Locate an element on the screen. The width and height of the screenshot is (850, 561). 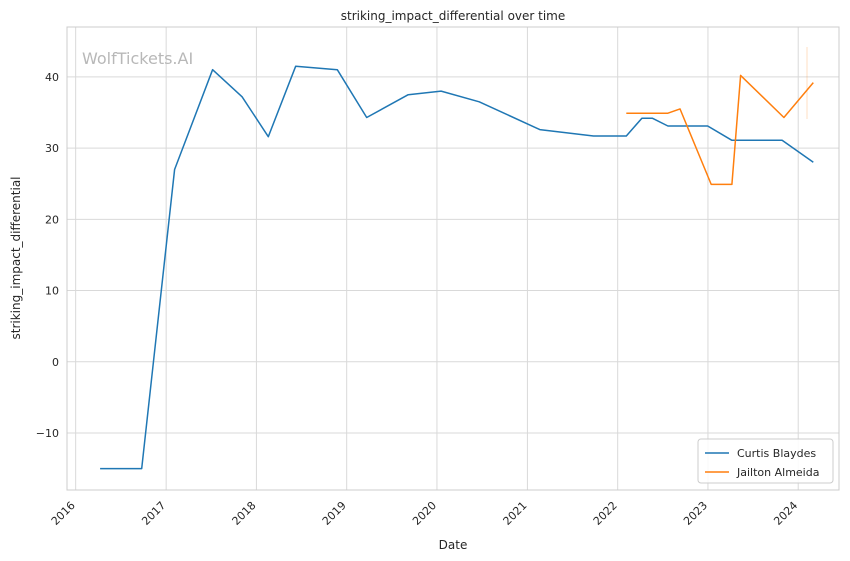
legend: Curtis Blaydes Jailton Almeida is located at coordinates (765, 461).